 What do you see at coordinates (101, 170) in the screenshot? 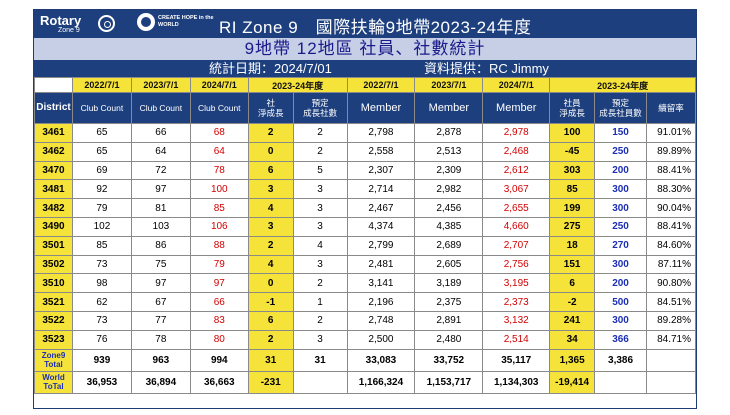
I see `club-count-2022: 69` at bounding box center [101, 170].